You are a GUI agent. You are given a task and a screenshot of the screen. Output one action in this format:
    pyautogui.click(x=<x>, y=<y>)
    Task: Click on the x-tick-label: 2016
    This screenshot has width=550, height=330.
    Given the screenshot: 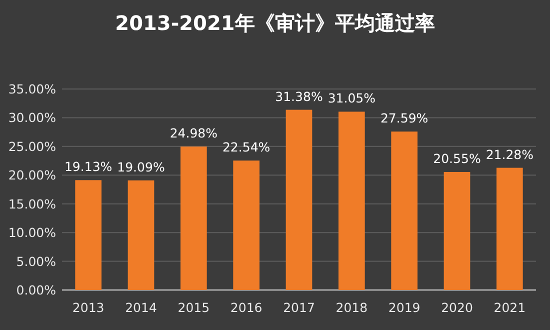 What is the action you would take?
    pyautogui.click(x=246, y=307)
    